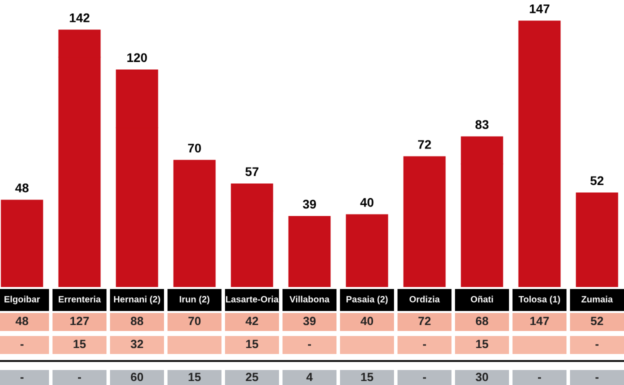  Describe the element at coordinates (597, 181) in the screenshot. I see `total-label: 52` at that location.